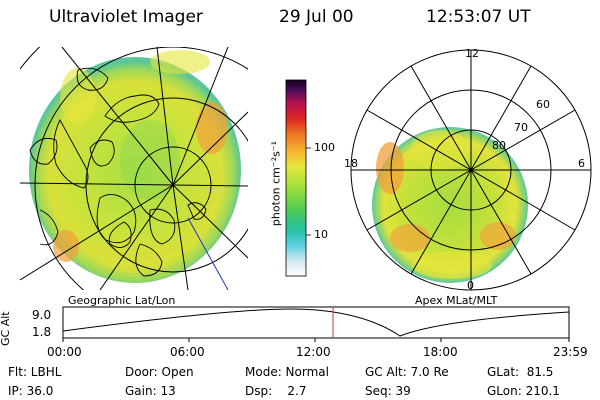  Describe the element at coordinates (150, 391) in the screenshot. I see `gain-value: Gain: 13` at that location.